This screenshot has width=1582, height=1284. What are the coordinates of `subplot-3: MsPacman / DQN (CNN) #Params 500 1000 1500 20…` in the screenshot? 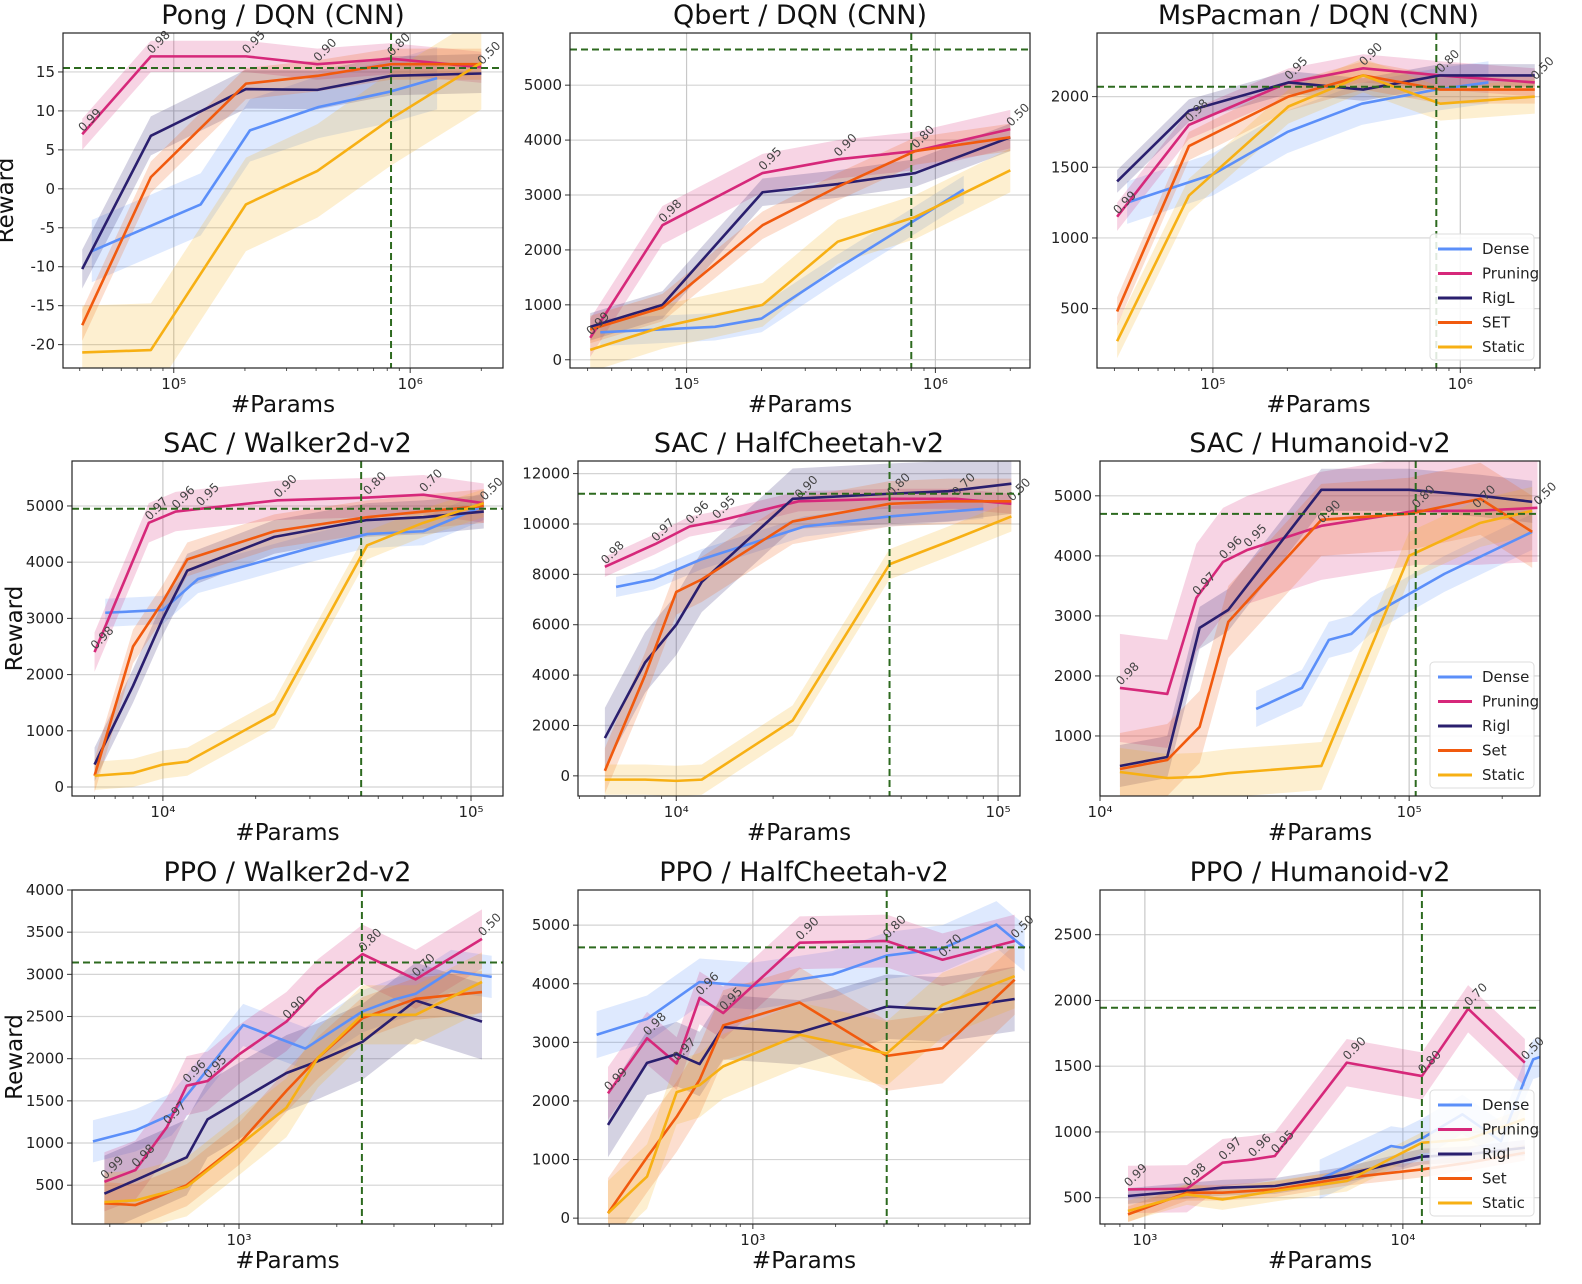 It's located at (1304, 209).